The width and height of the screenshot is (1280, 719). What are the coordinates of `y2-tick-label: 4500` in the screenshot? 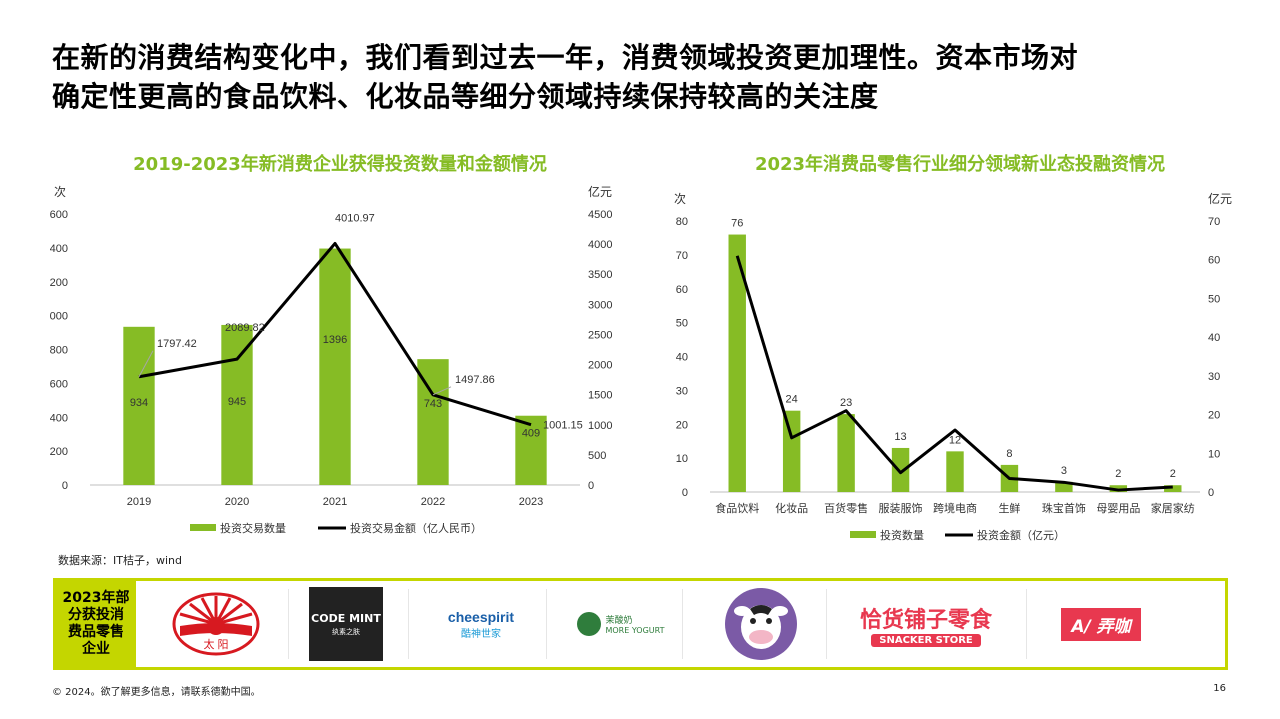 It's located at (600, 215).